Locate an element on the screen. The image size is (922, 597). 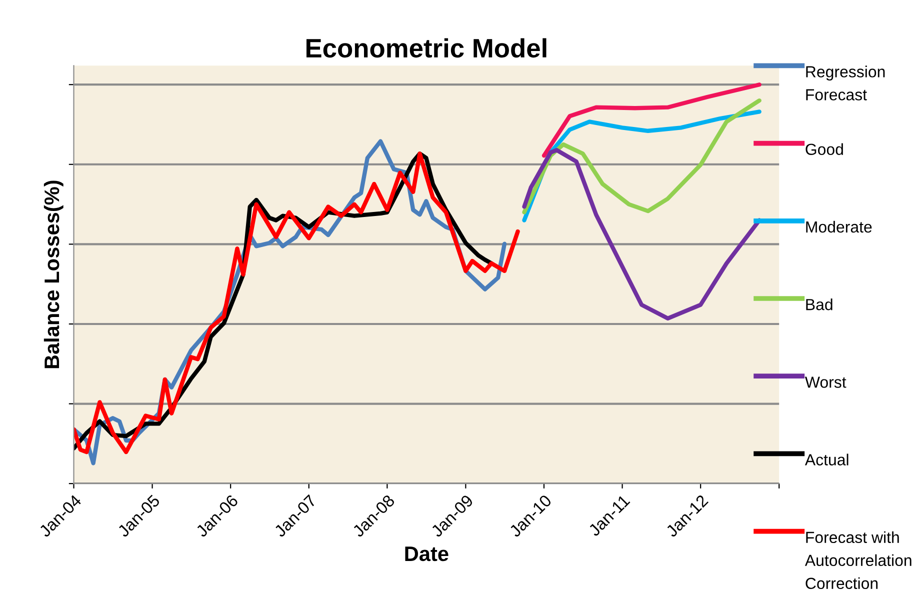
legend-label: Worst is located at coordinates (825, 382).